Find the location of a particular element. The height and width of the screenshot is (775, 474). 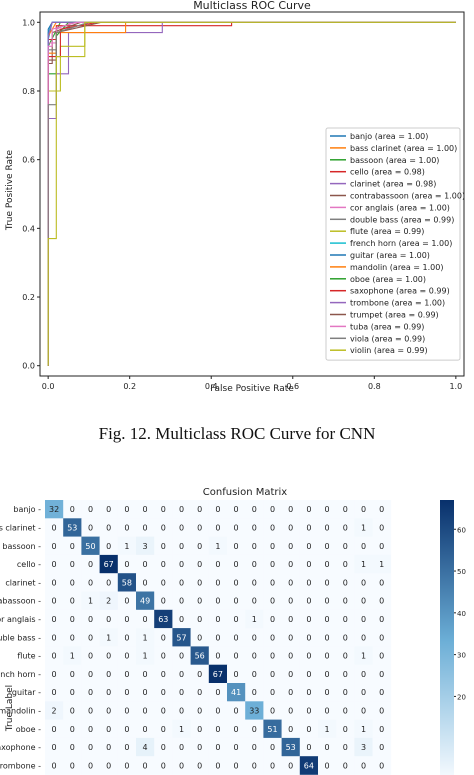

roc-legend-label: clarinet (area = 0.98) is located at coordinates (393, 184).